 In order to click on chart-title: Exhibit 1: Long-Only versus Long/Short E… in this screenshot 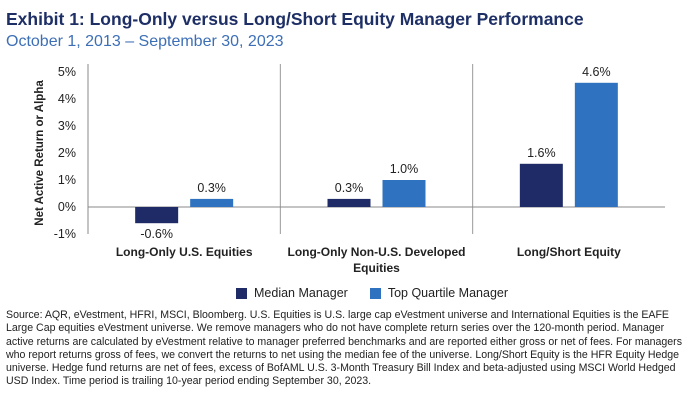, I will do `click(295, 19)`.